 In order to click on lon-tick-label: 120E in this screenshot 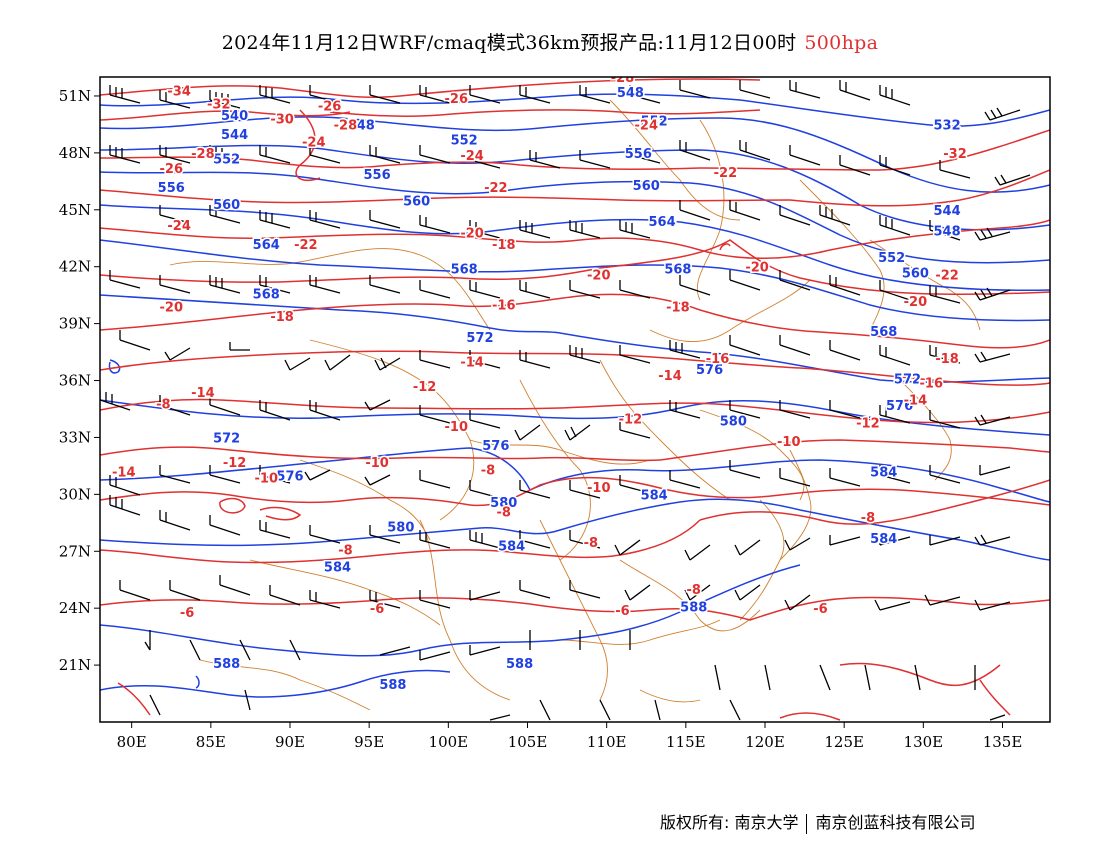, I will do `click(765, 742)`.